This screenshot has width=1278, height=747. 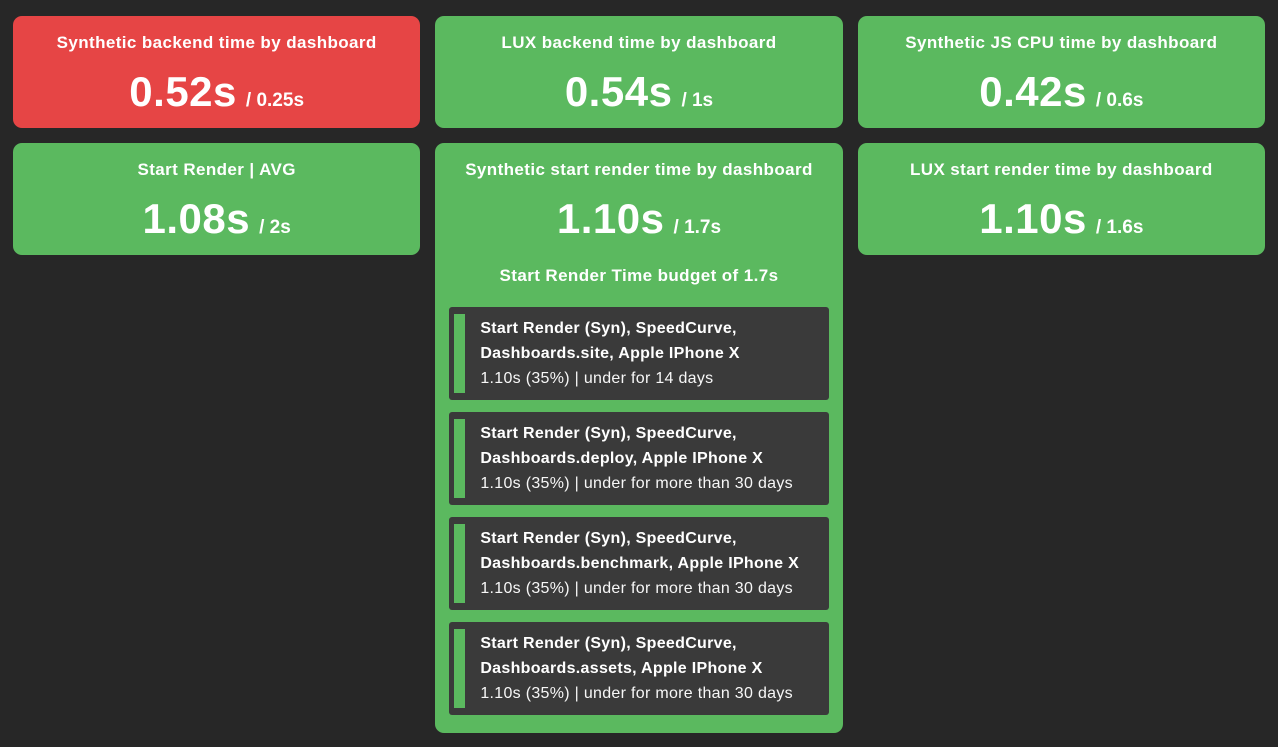 I want to click on metric-card-title: Synthetic backend time by dashboard, so click(x=216, y=42).